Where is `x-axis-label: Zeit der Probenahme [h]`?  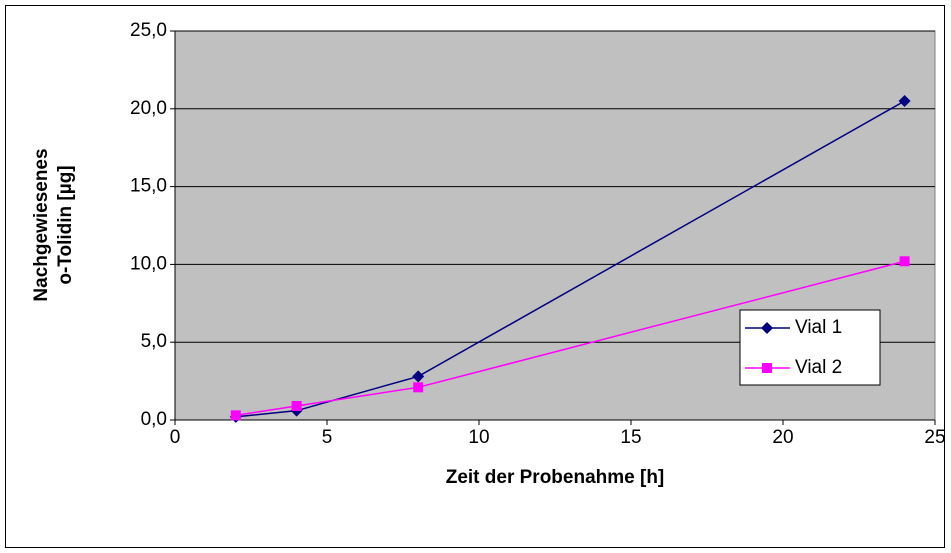 x-axis-label: Zeit der Probenahme [h] is located at coordinates (555, 477).